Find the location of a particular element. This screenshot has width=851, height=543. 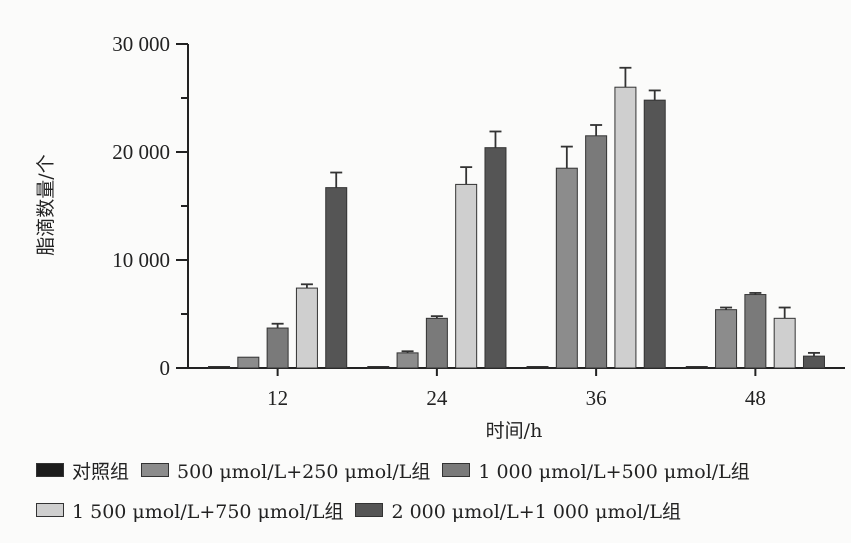

y-axis-title: 脂滴数量/个 is located at coordinates (46, 204).